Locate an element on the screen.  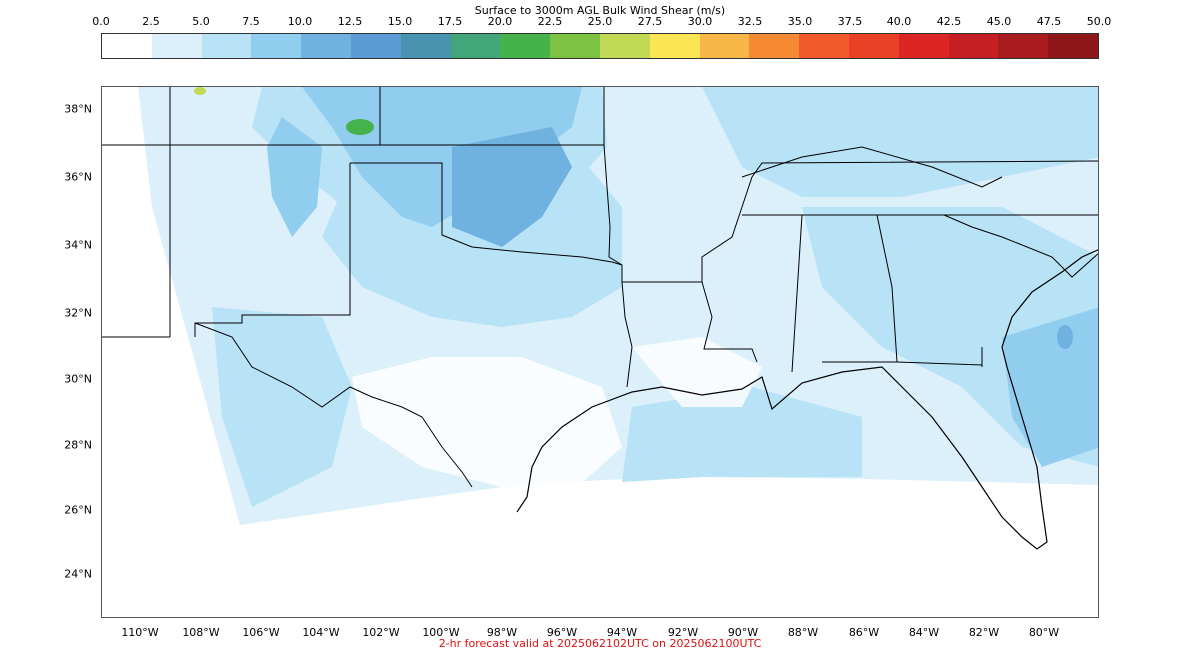
lon-label: 106°W is located at coordinates (261, 632).